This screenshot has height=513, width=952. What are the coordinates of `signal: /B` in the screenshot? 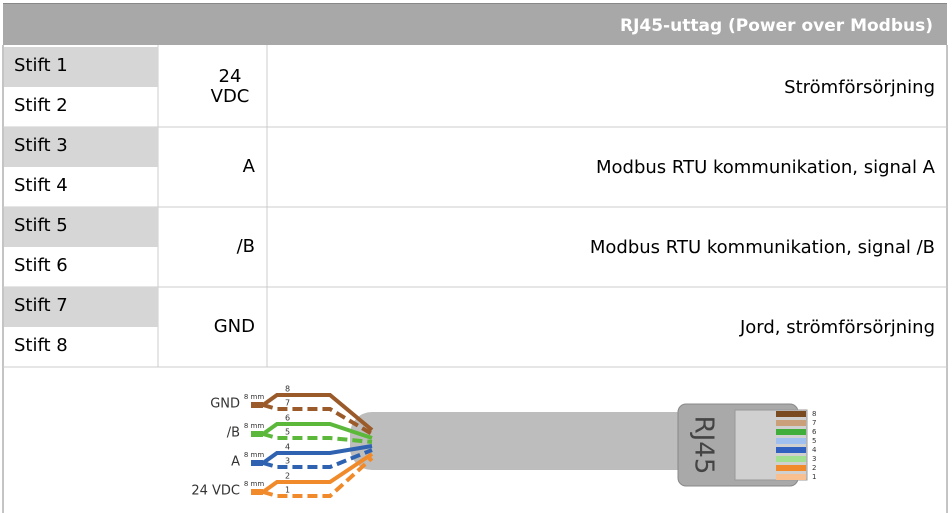 It's located at (245, 246).